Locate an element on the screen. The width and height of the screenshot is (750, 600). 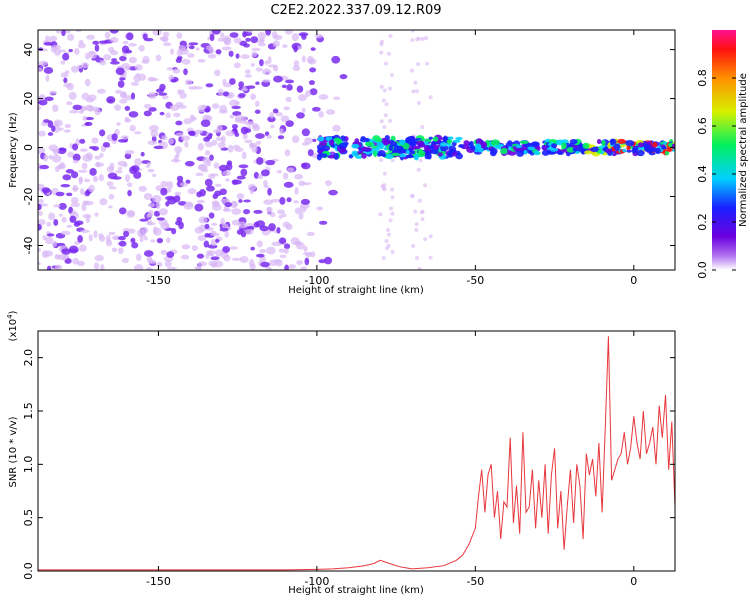
snr-y-tick-label: 1.5 is located at coordinates (28, 411).